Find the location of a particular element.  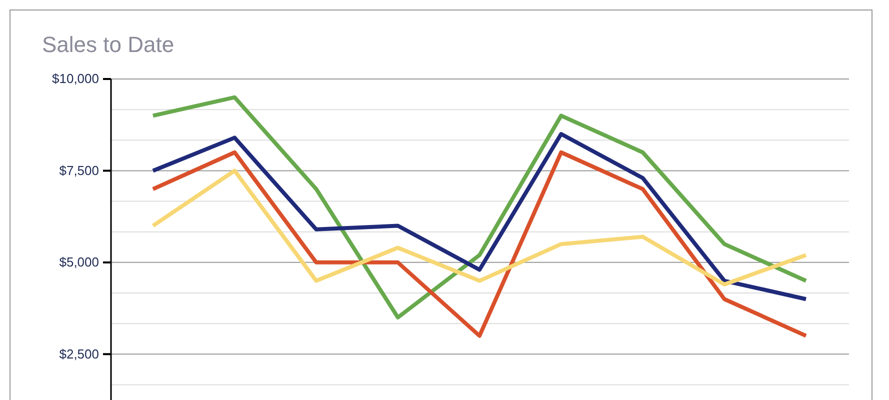

y-tick-label: $2,500 is located at coordinates (79, 354).